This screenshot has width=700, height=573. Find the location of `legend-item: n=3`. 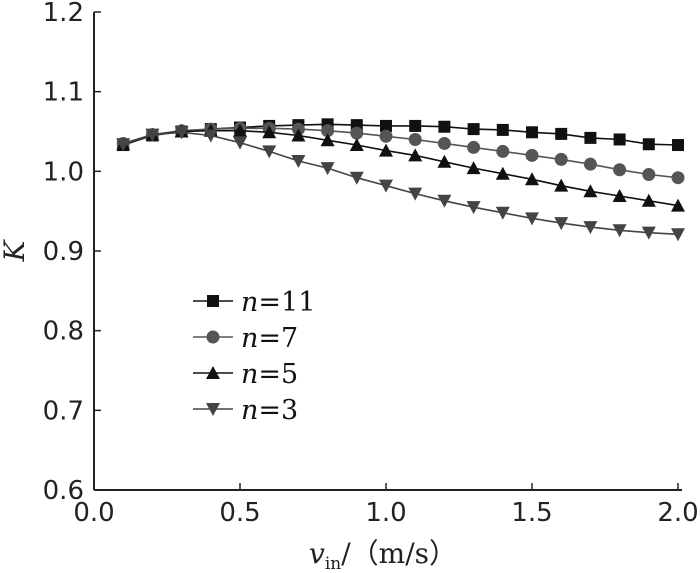

legend-item: n=3 is located at coordinates (245, 410).